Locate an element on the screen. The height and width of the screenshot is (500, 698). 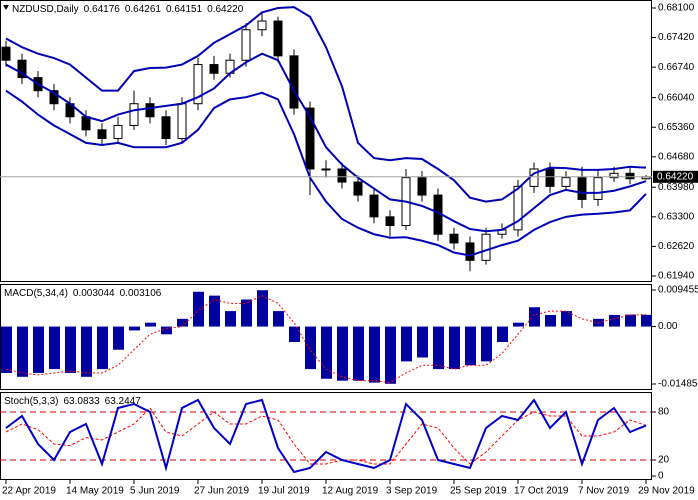
panel-header: NZDUSD,Daily 0.64176 0.64261 0.64151 0.64220 is located at coordinates (128, 9).